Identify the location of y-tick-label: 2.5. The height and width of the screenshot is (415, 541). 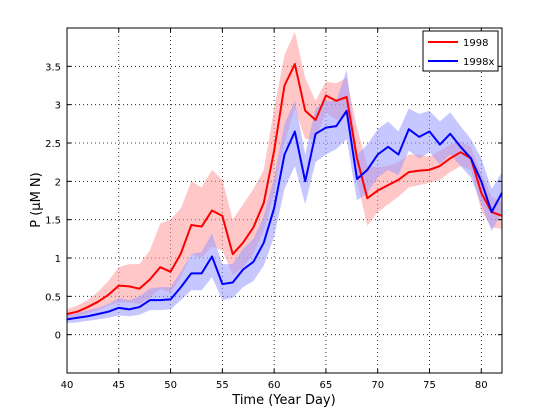
(53, 144).